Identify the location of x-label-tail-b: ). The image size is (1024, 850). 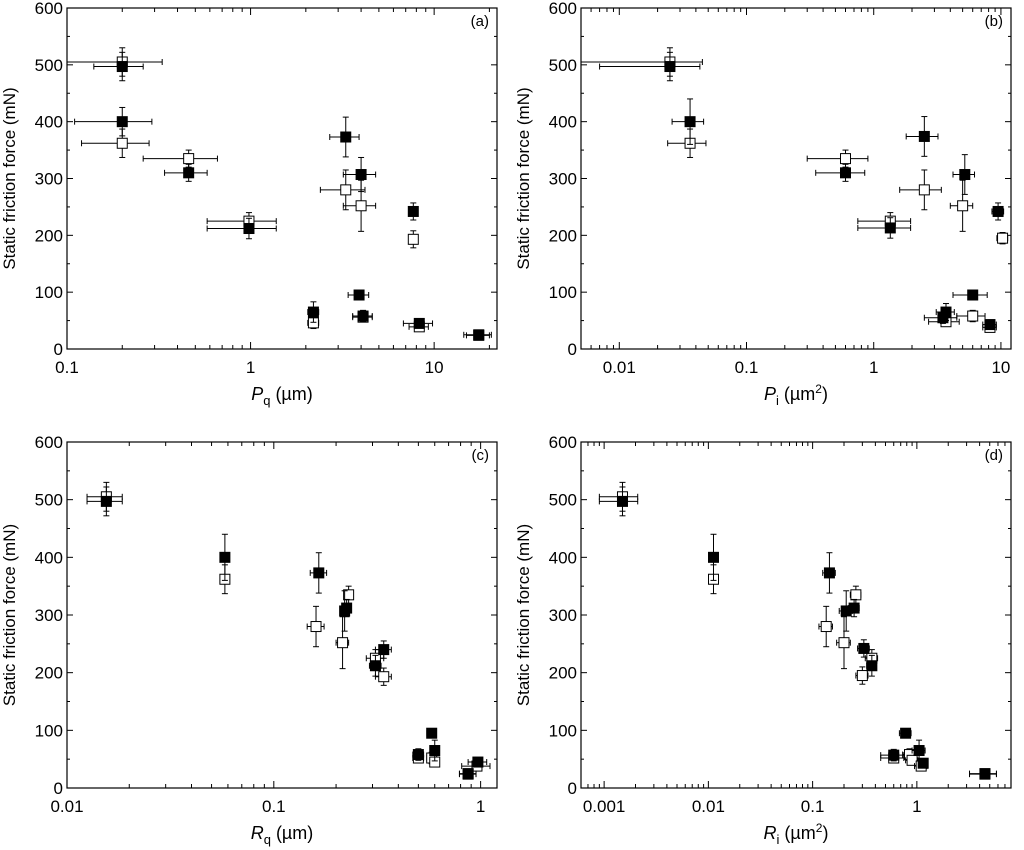
(825, 394).